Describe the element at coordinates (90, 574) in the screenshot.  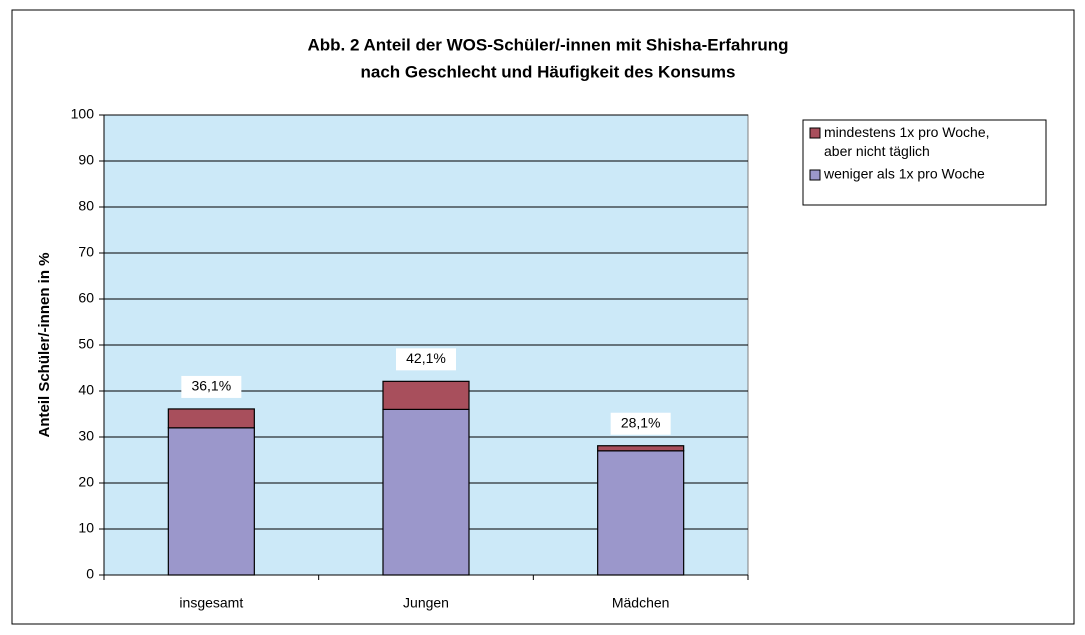
I see `y-tick-label: 0` at that location.